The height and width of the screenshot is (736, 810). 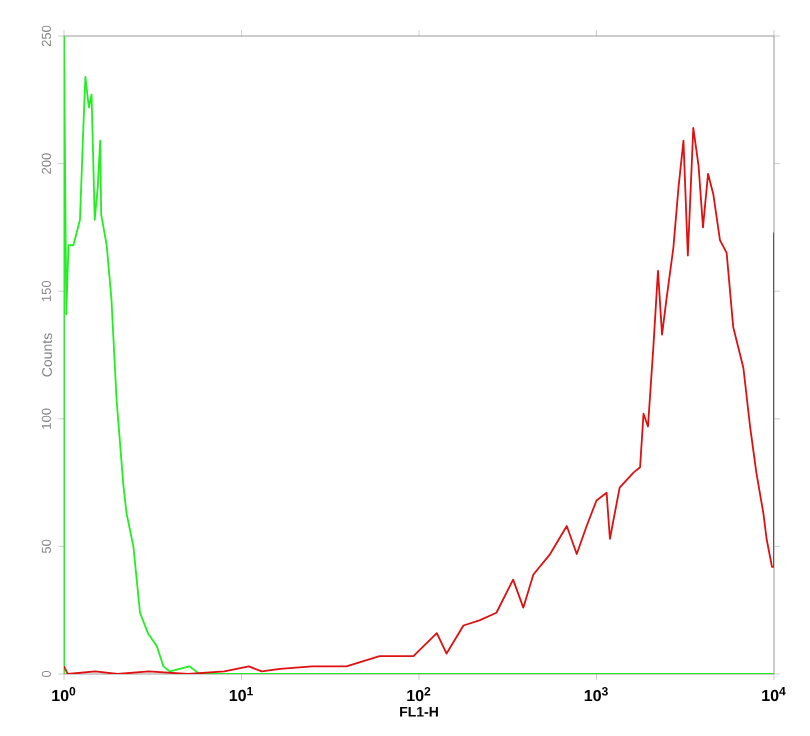 What do you see at coordinates (241, 694) in the screenshot?
I see `x-tick-label: 10$^{1}$` at bounding box center [241, 694].